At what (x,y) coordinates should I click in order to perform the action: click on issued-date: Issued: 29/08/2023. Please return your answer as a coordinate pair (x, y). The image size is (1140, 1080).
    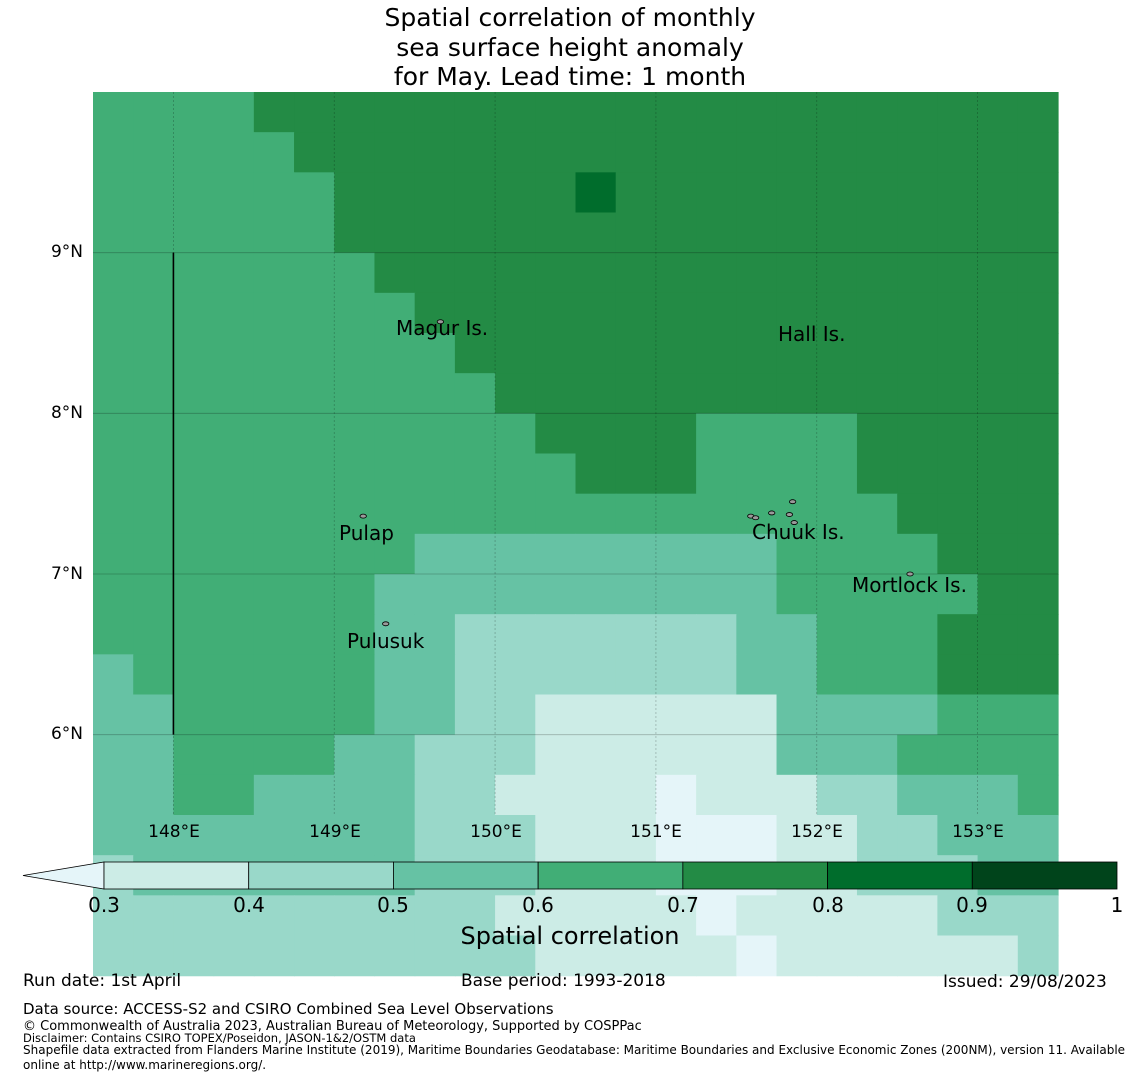
    Looking at the image, I should click on (1025, 982).